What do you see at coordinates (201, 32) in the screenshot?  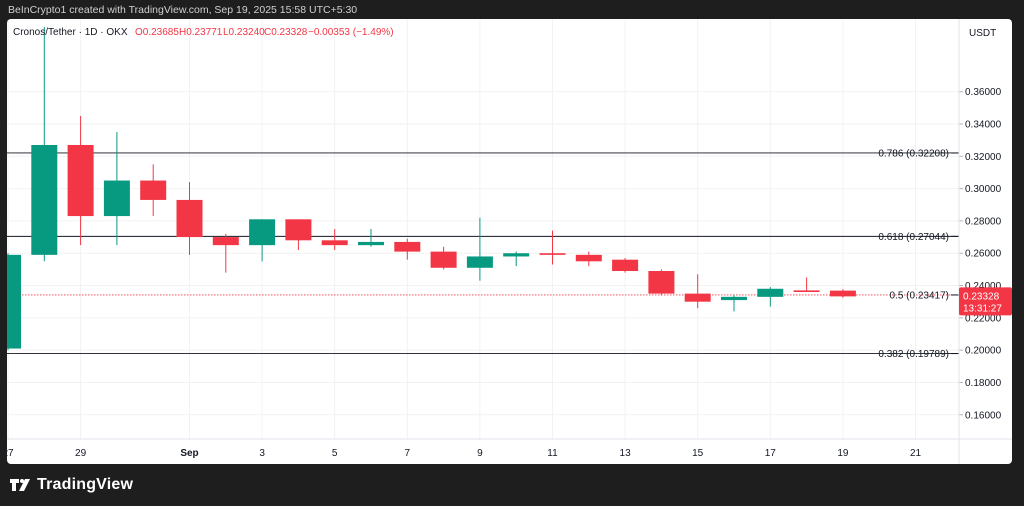 I see `legend-high: H0.23771` at bounding box center [201, 32].